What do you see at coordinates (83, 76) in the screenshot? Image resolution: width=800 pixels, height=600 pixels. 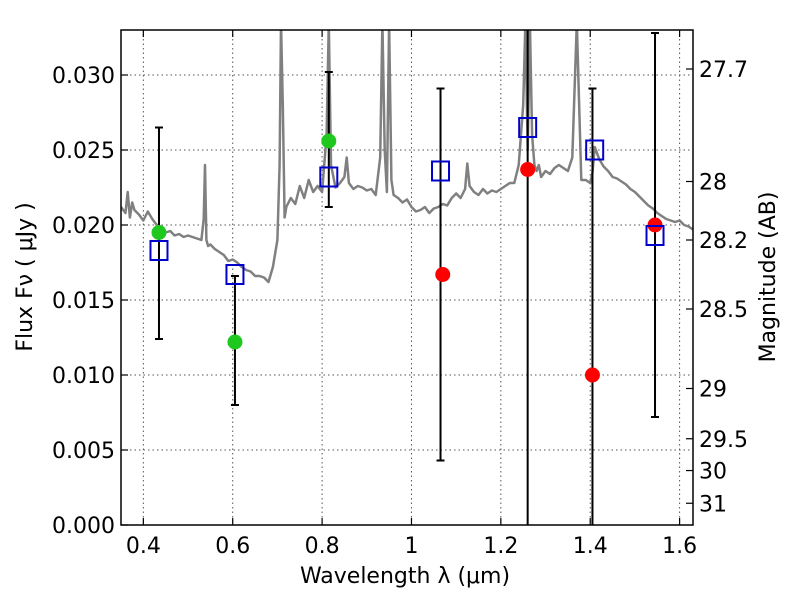 I see `y-tick-label: 0.030` at bounding box center [83, 76].